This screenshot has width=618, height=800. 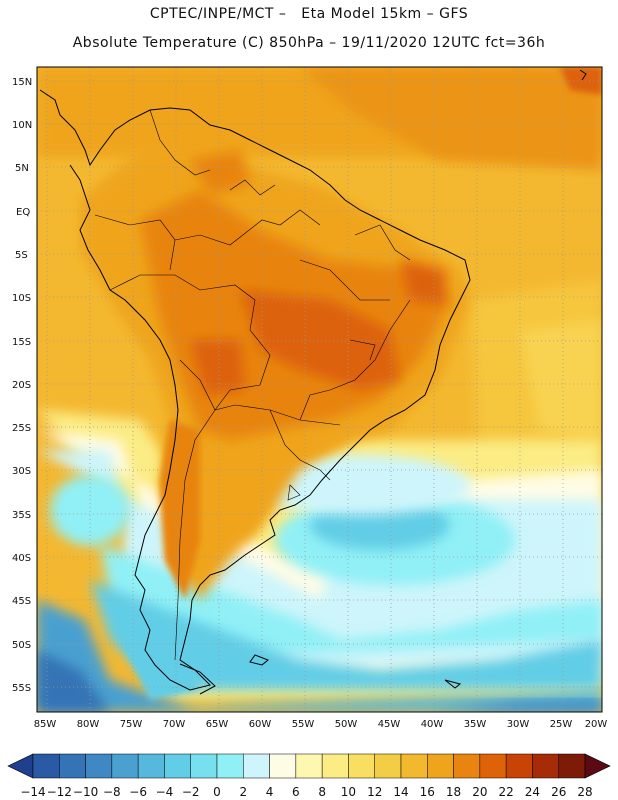 What do you see at coordinates (32, 792) in the screenshot?
I see `colorbar-label: −14` at bounding box center [32, 792].